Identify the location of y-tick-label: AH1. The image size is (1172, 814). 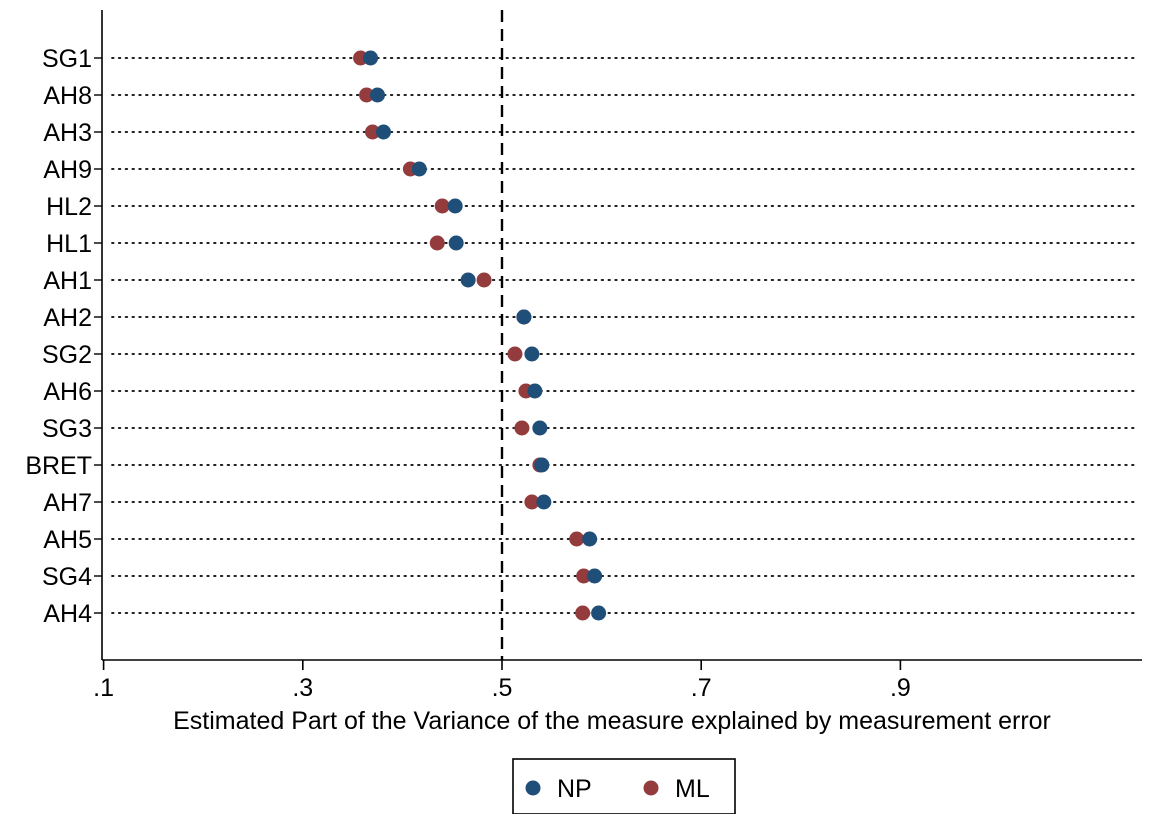
(67, 281).